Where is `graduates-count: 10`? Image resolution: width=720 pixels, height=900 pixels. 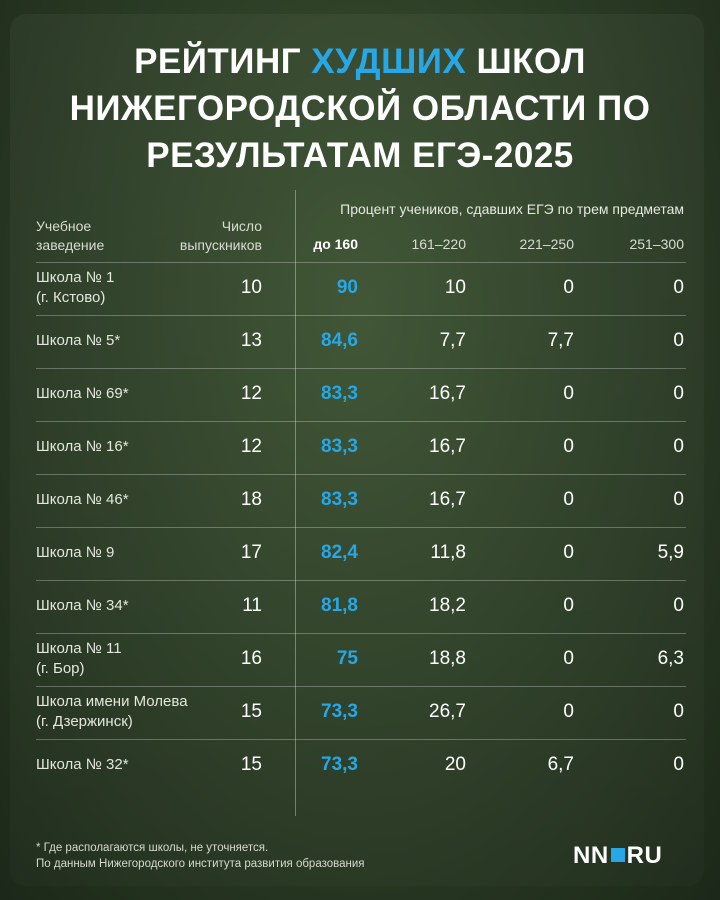 graduates-count: 10 is located at coordinates (251, 287).